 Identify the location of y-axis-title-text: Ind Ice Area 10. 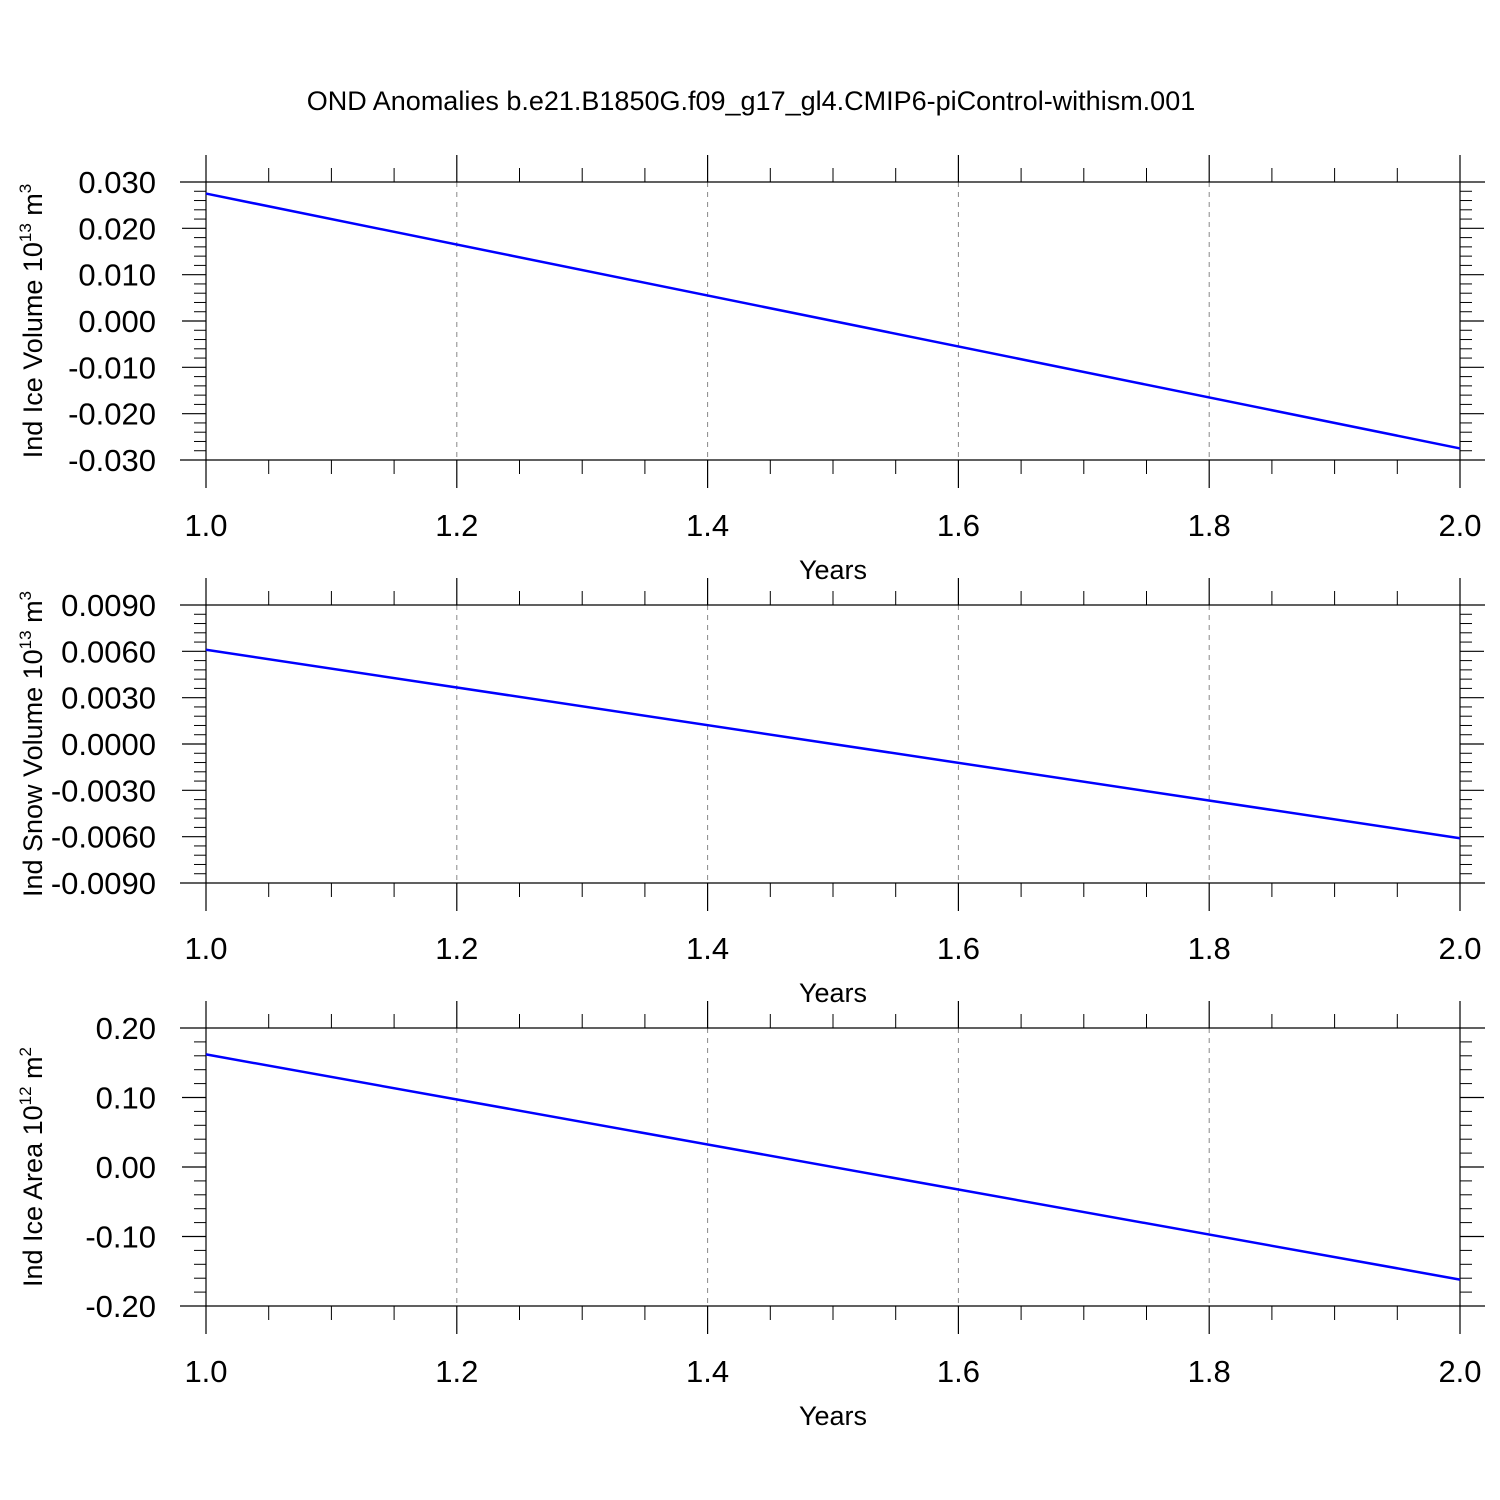
(33, 1196).